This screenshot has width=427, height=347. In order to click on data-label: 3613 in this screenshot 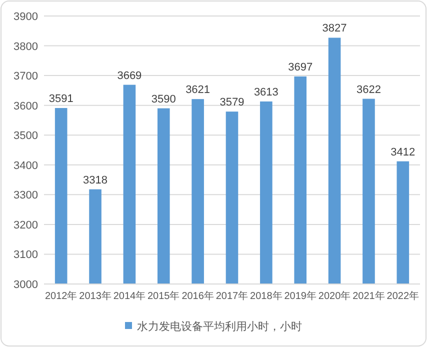, I will do `click(266, 92)`.